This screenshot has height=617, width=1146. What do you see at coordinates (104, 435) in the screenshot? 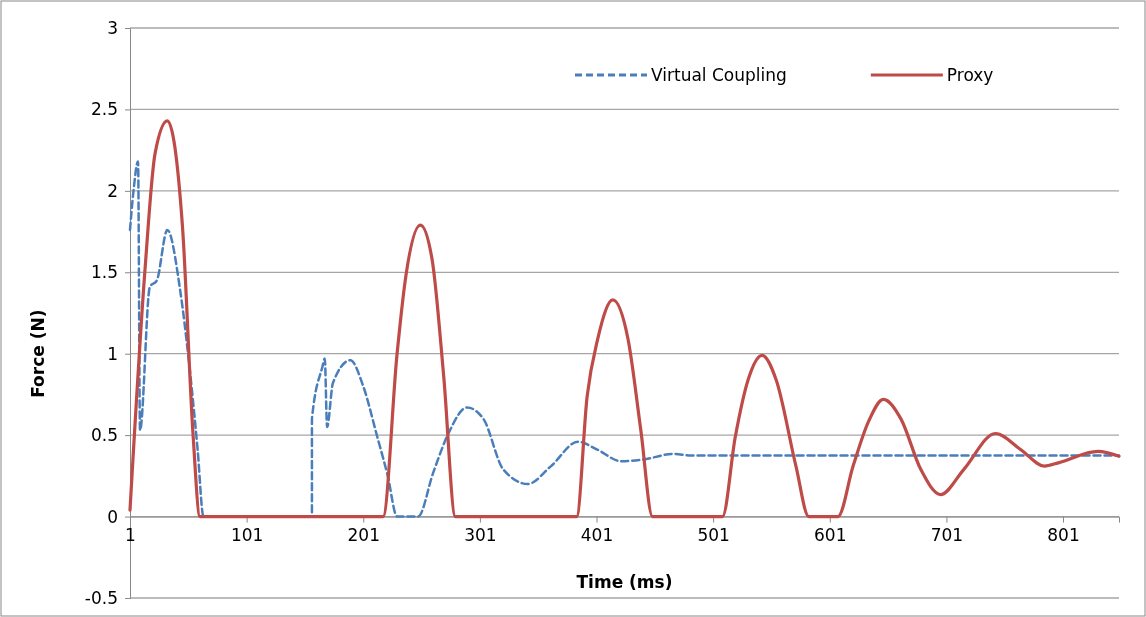
I see `y-tick-label: 0.5` at bounding box center [104, 435].